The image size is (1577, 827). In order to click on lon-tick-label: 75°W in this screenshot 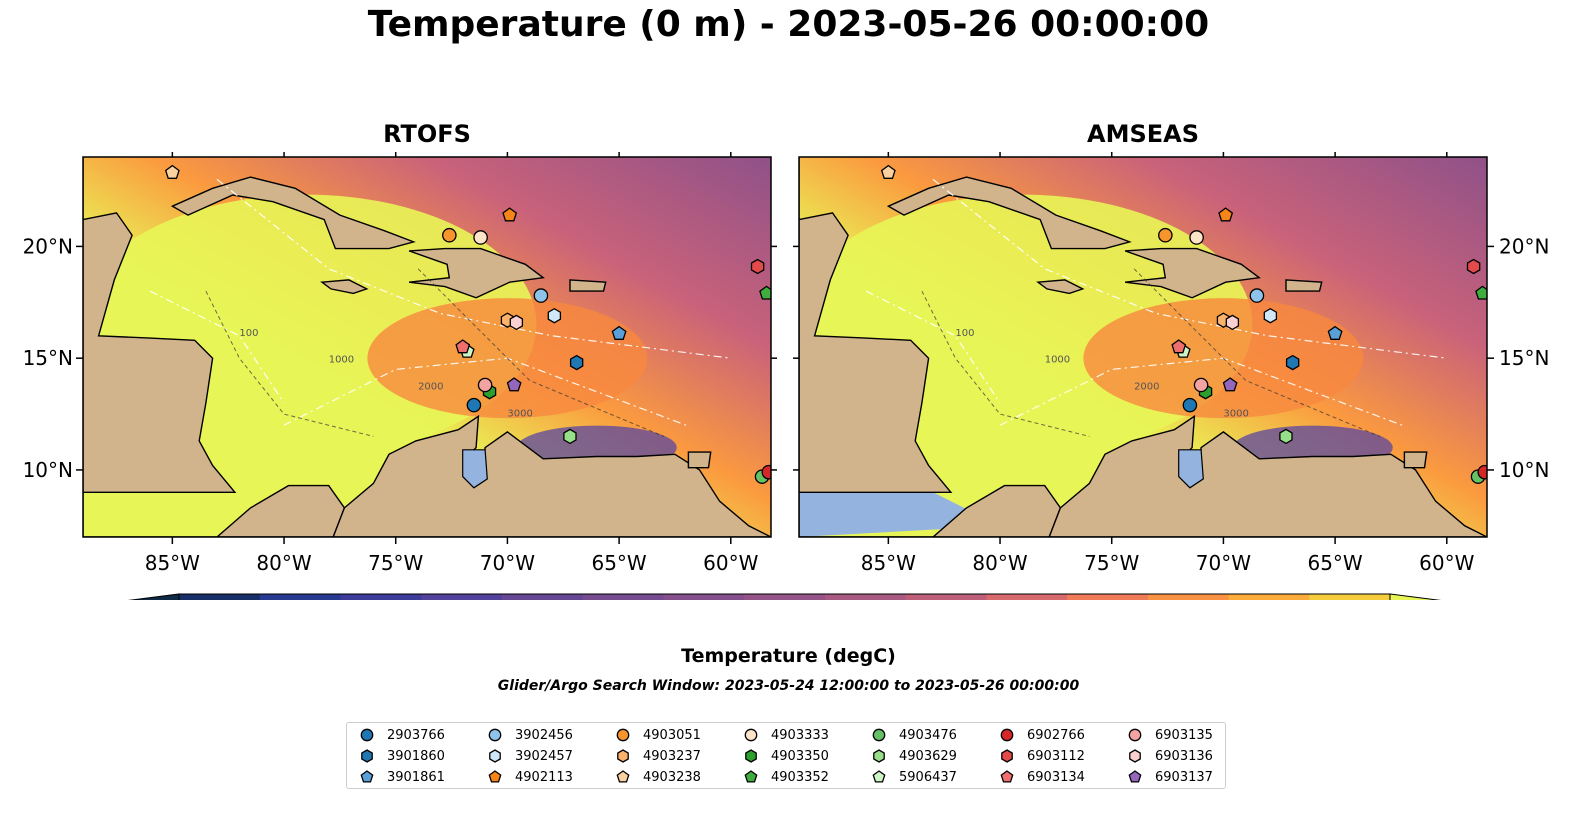, I will do `click(395, 563)`.